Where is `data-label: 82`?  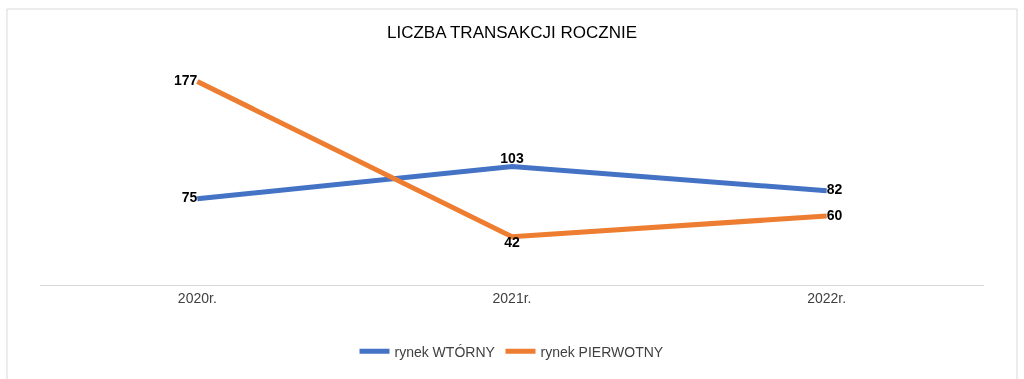 data-label: 82 is located at coordinates (834, 189).